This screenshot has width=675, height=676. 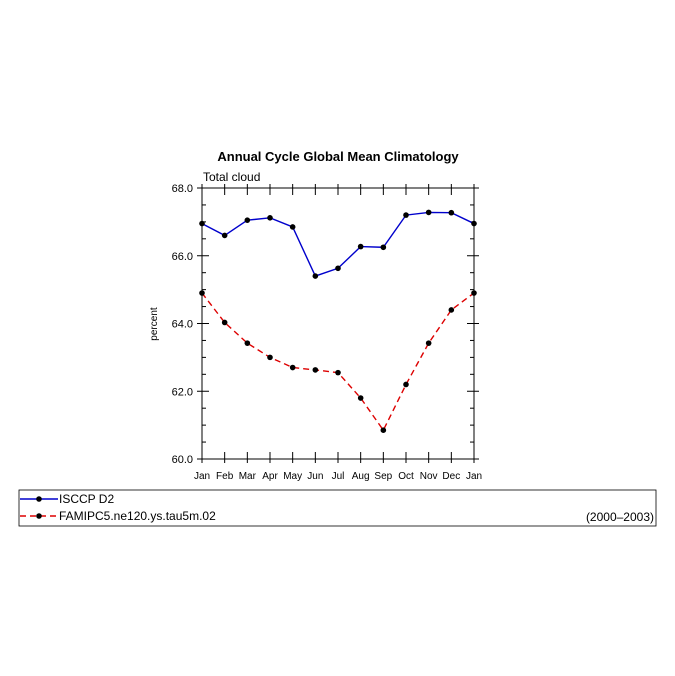 What do you see at coordinates (383, 476) in the screenshot?
I see `x-tick-label: Sep` at bounding box center [383, 476].